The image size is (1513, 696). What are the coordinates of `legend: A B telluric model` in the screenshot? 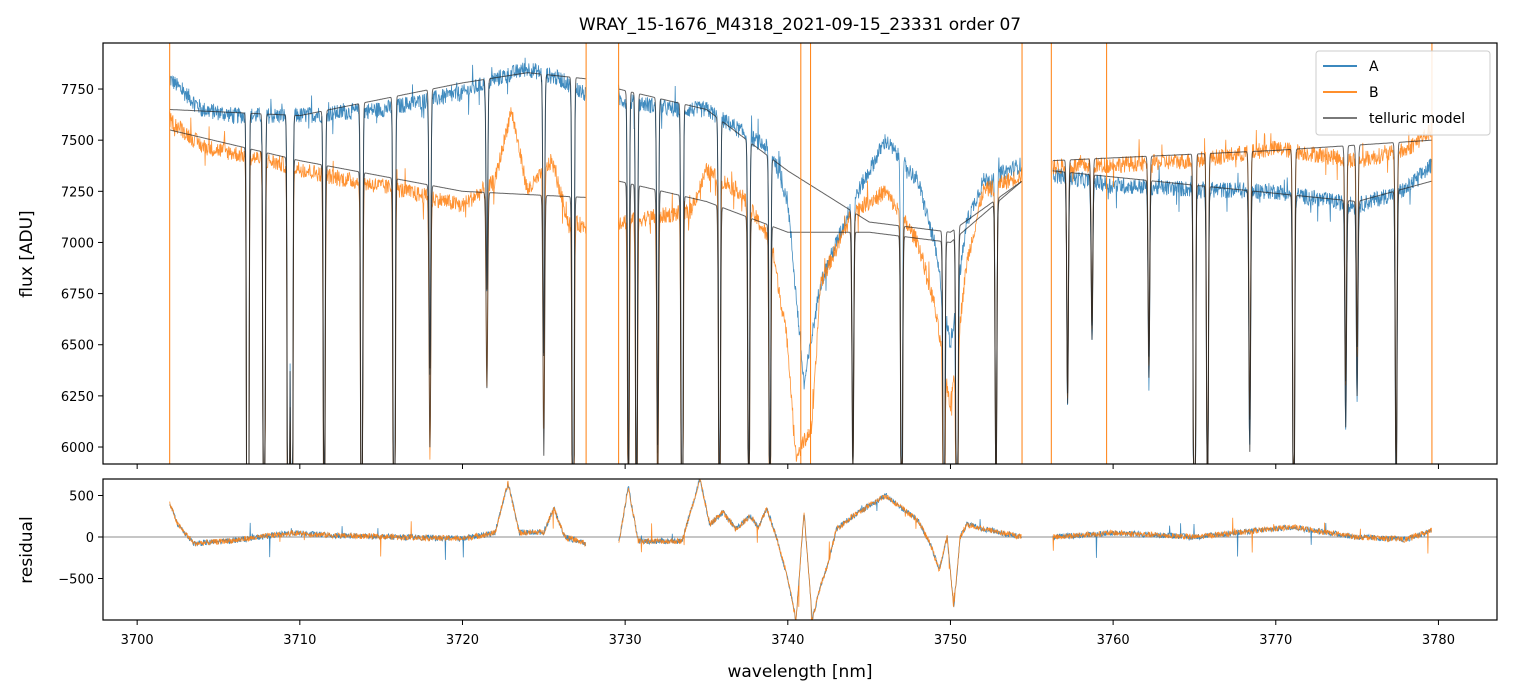 It's located at (1403, 93).